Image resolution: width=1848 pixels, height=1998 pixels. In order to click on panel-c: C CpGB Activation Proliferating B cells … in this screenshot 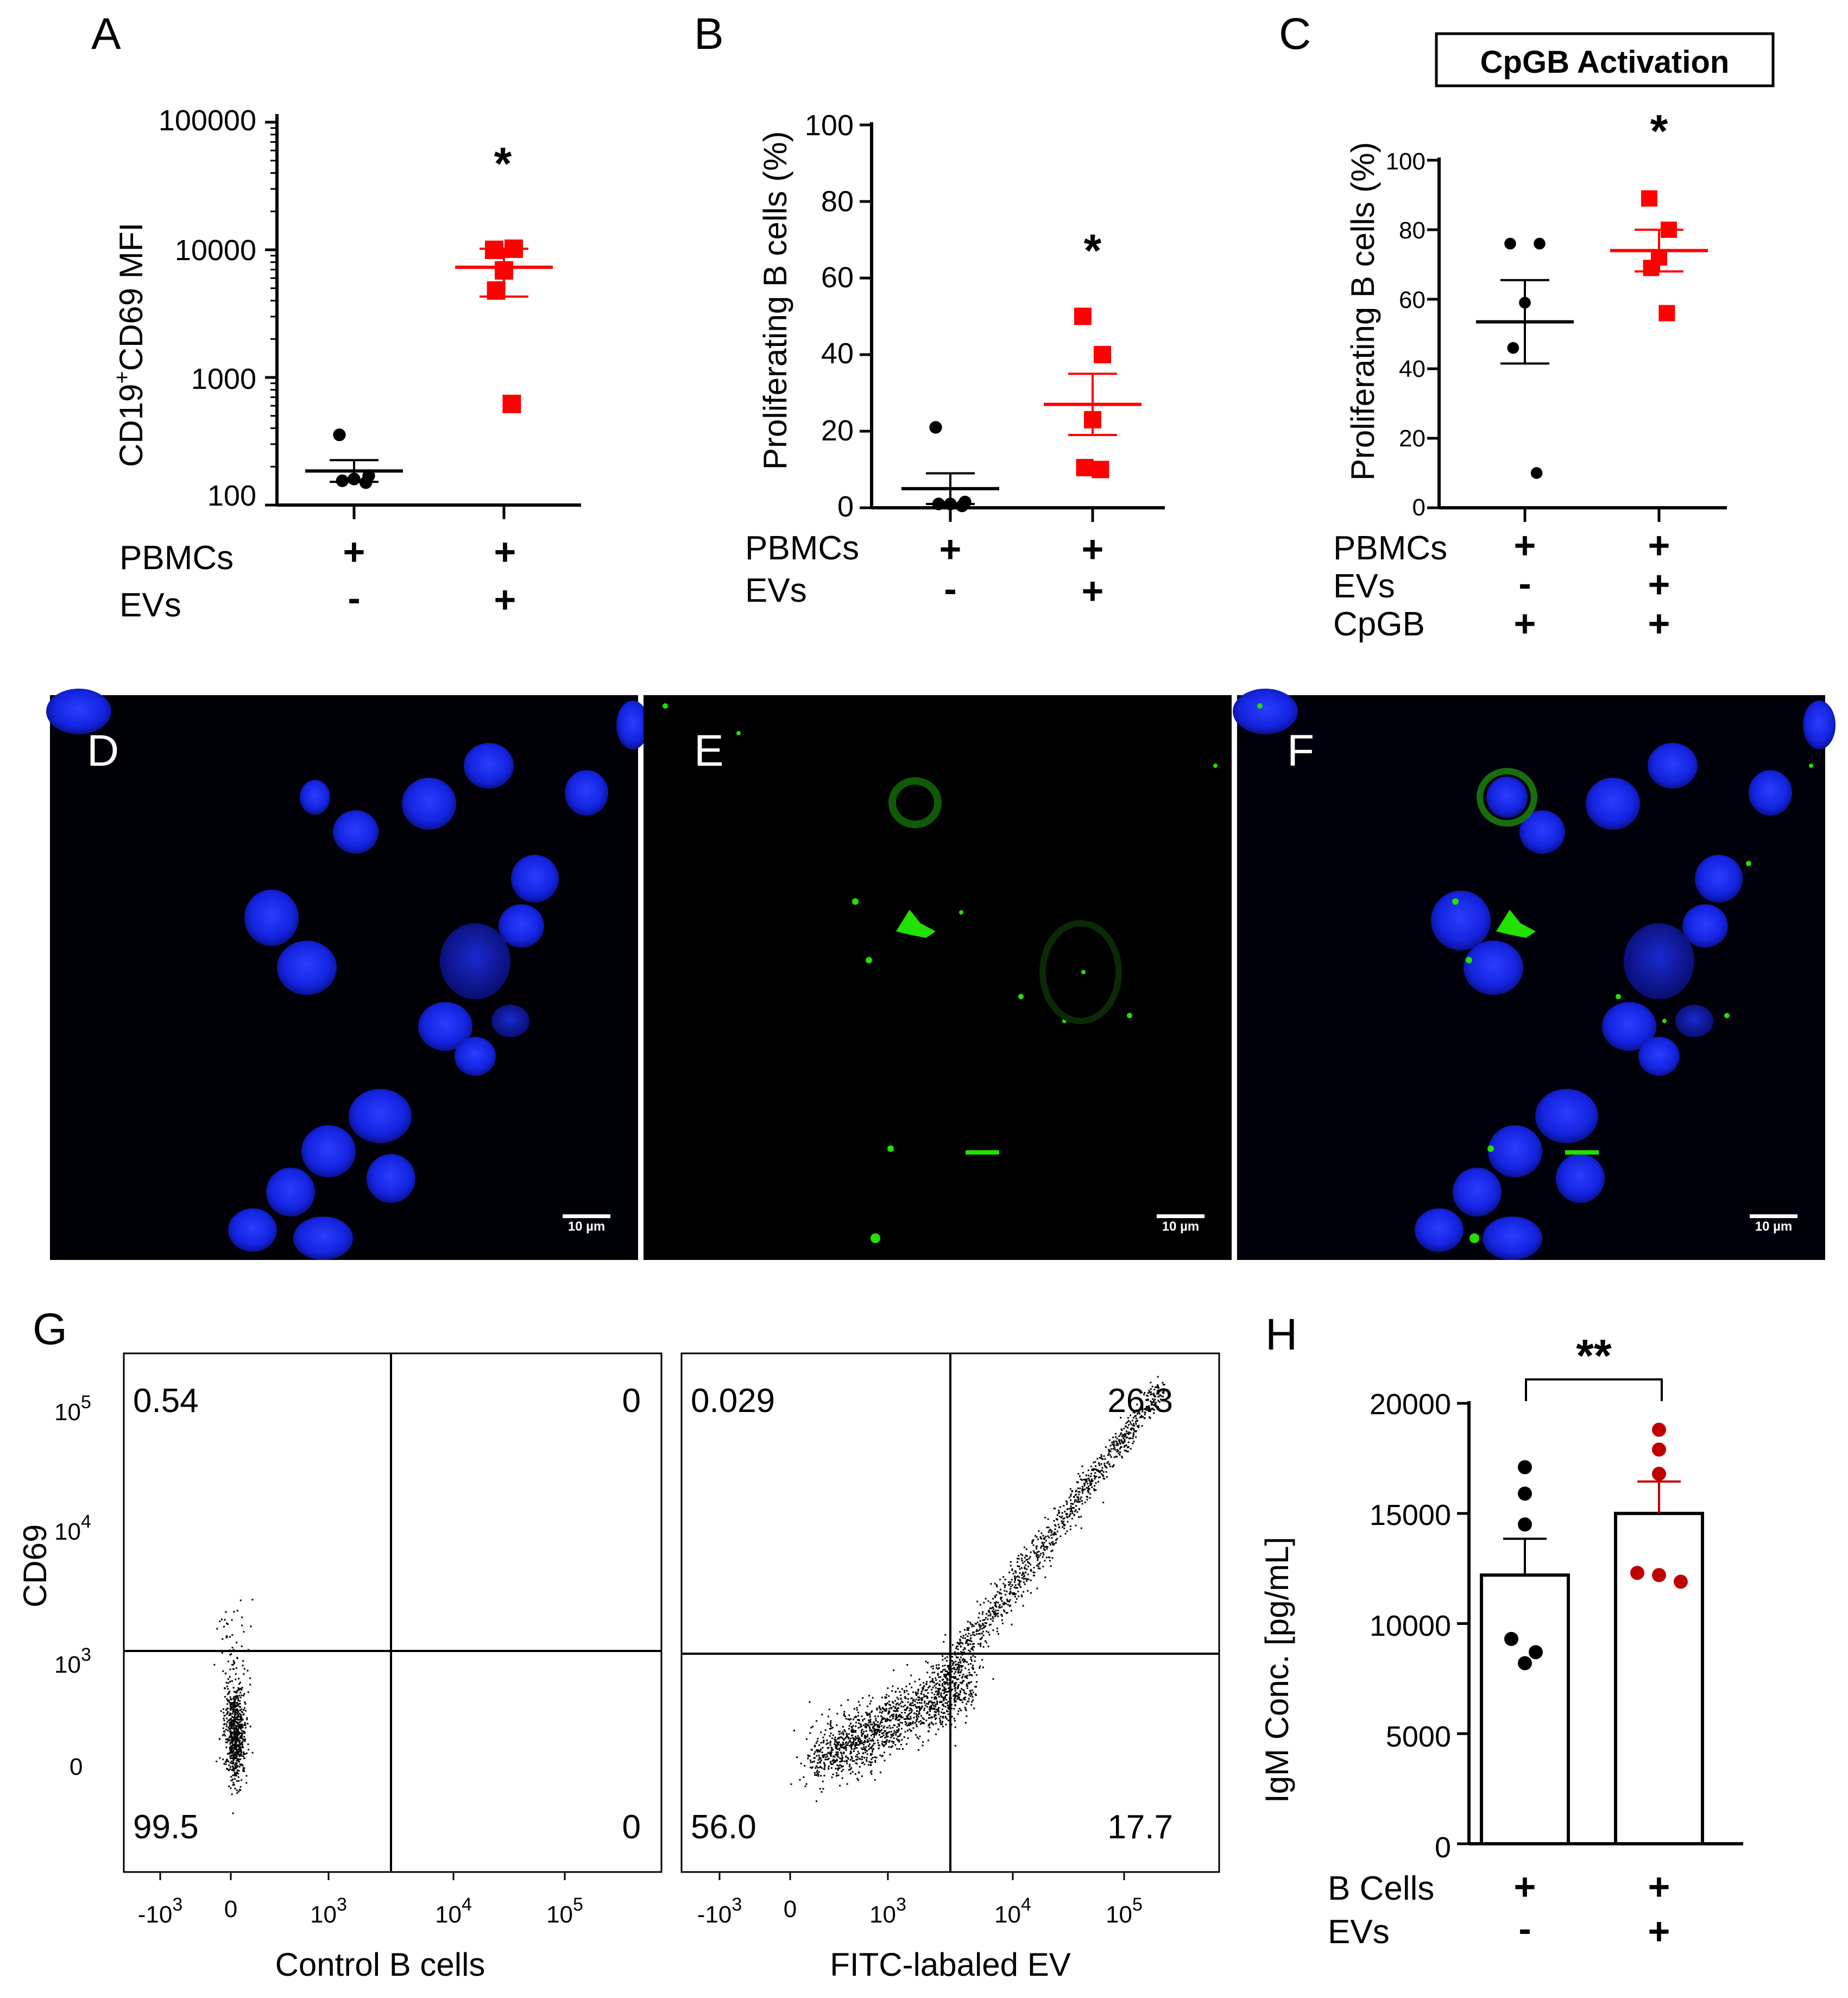, I will do `click(1527, 327)`.